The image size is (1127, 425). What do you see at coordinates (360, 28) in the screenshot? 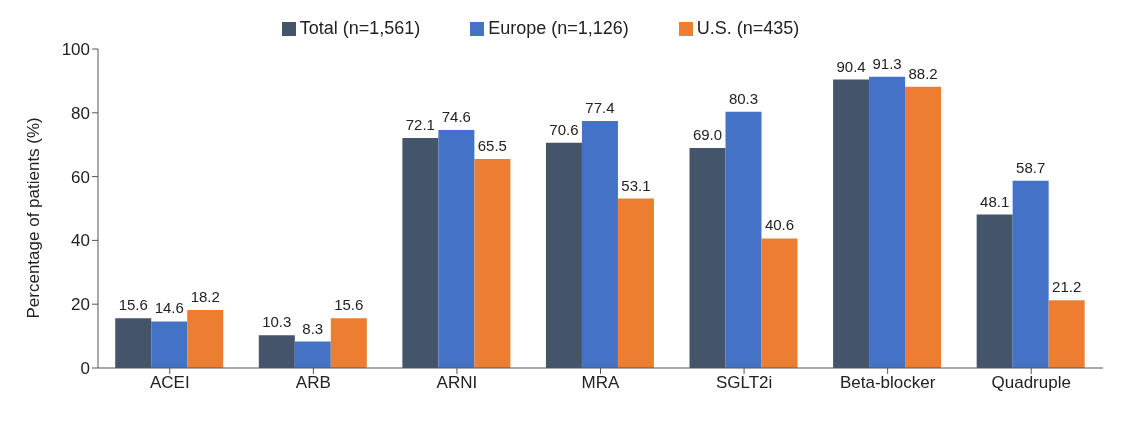
I see `legend-label: Total (n=1,561)` at bounding box center [360, 28].